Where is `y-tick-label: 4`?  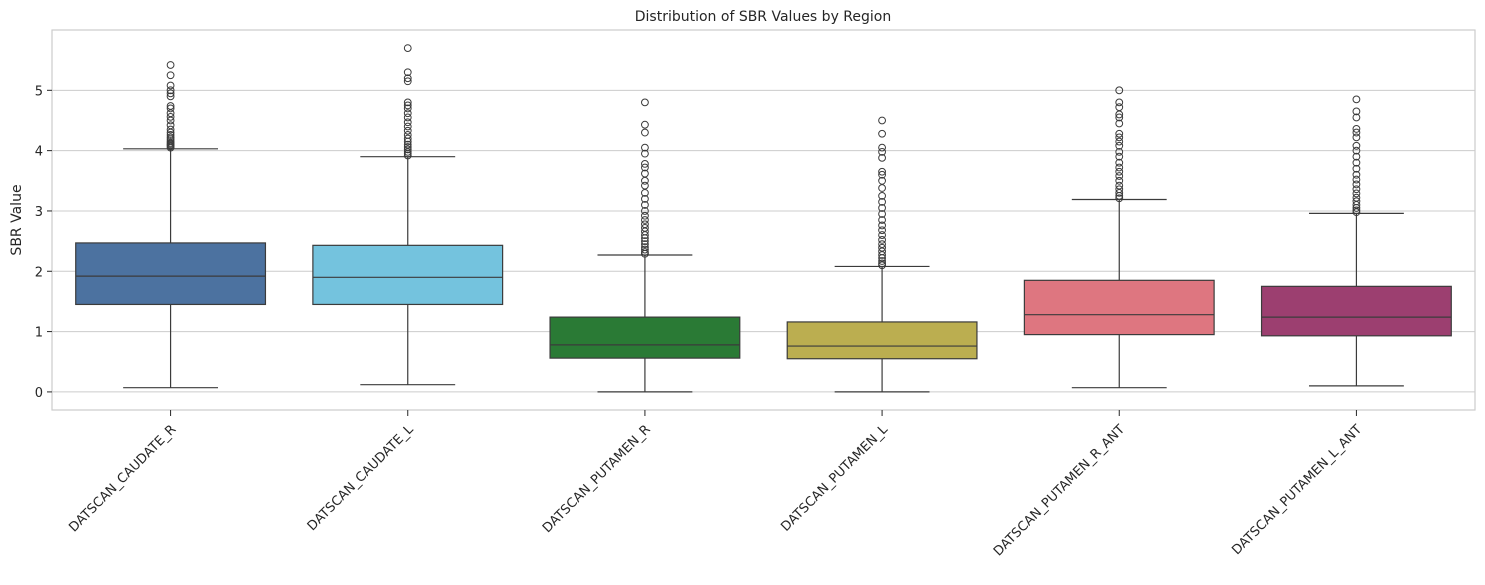
y-tick-label: 4 is located at coordinates (39, 152).